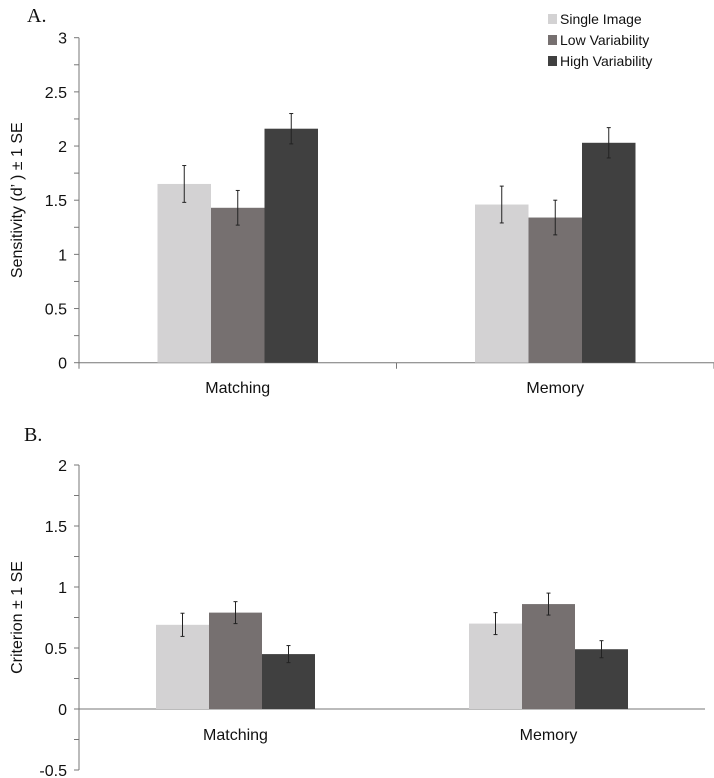  I want to click on legend-label: High Variability, so click(606, 61).